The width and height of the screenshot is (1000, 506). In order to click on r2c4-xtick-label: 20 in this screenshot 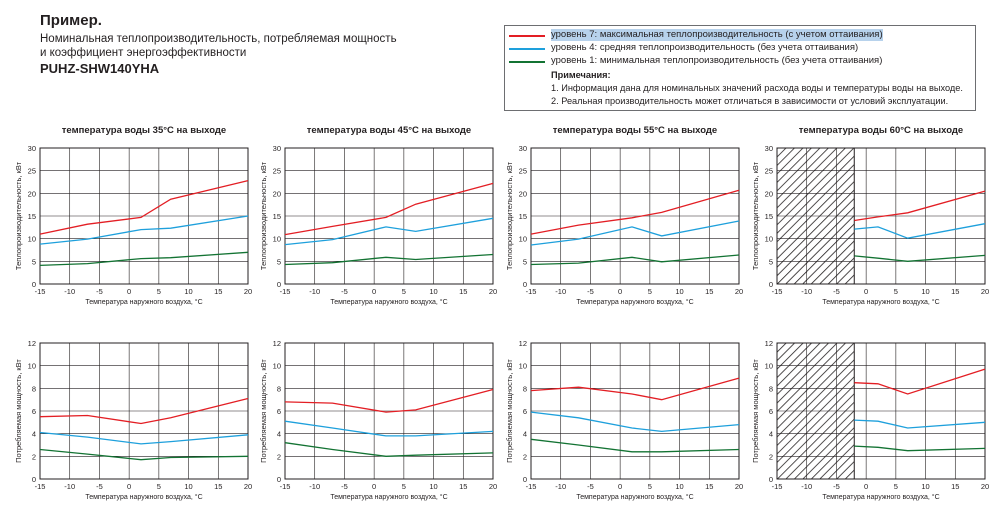, I will do `click(985, 486)`.